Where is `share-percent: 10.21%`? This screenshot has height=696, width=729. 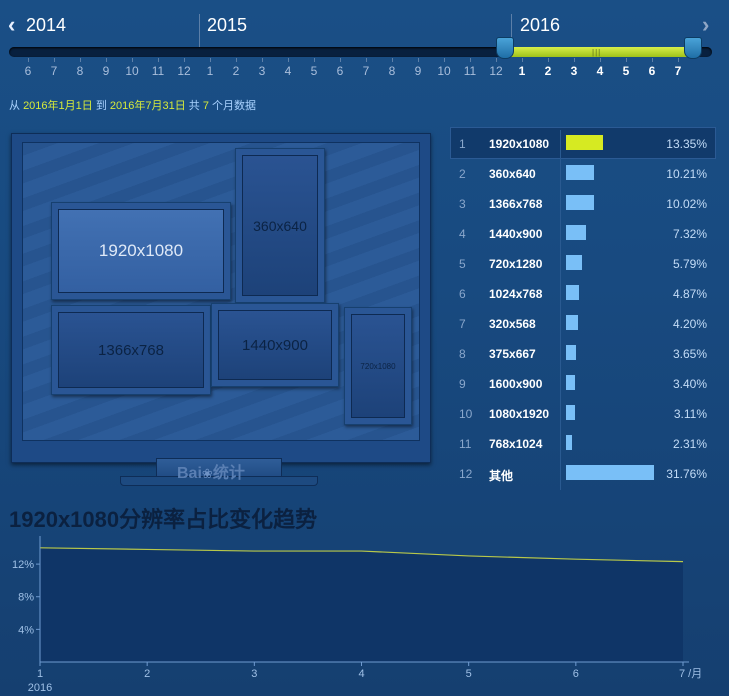 share-percent: 10.21% is located at coordinates (686, 174).